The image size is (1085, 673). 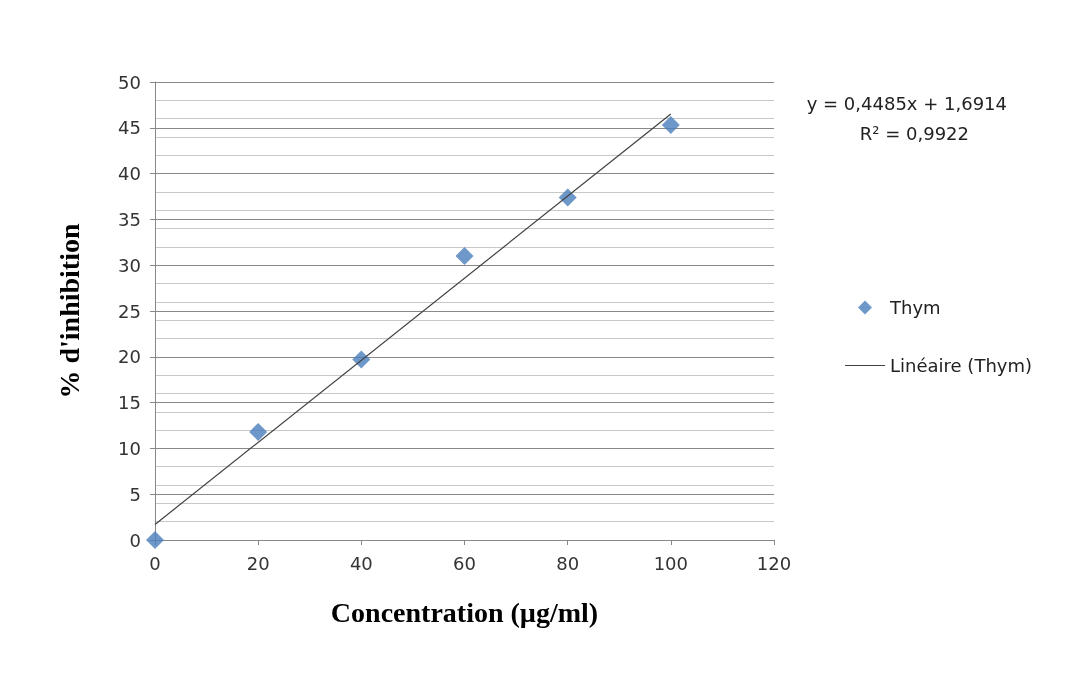 What do you see at coordinates (961, 365) in the screenshot?
I see `legend-label: Linéaire (Thym)` at bounding box center [961, 365].